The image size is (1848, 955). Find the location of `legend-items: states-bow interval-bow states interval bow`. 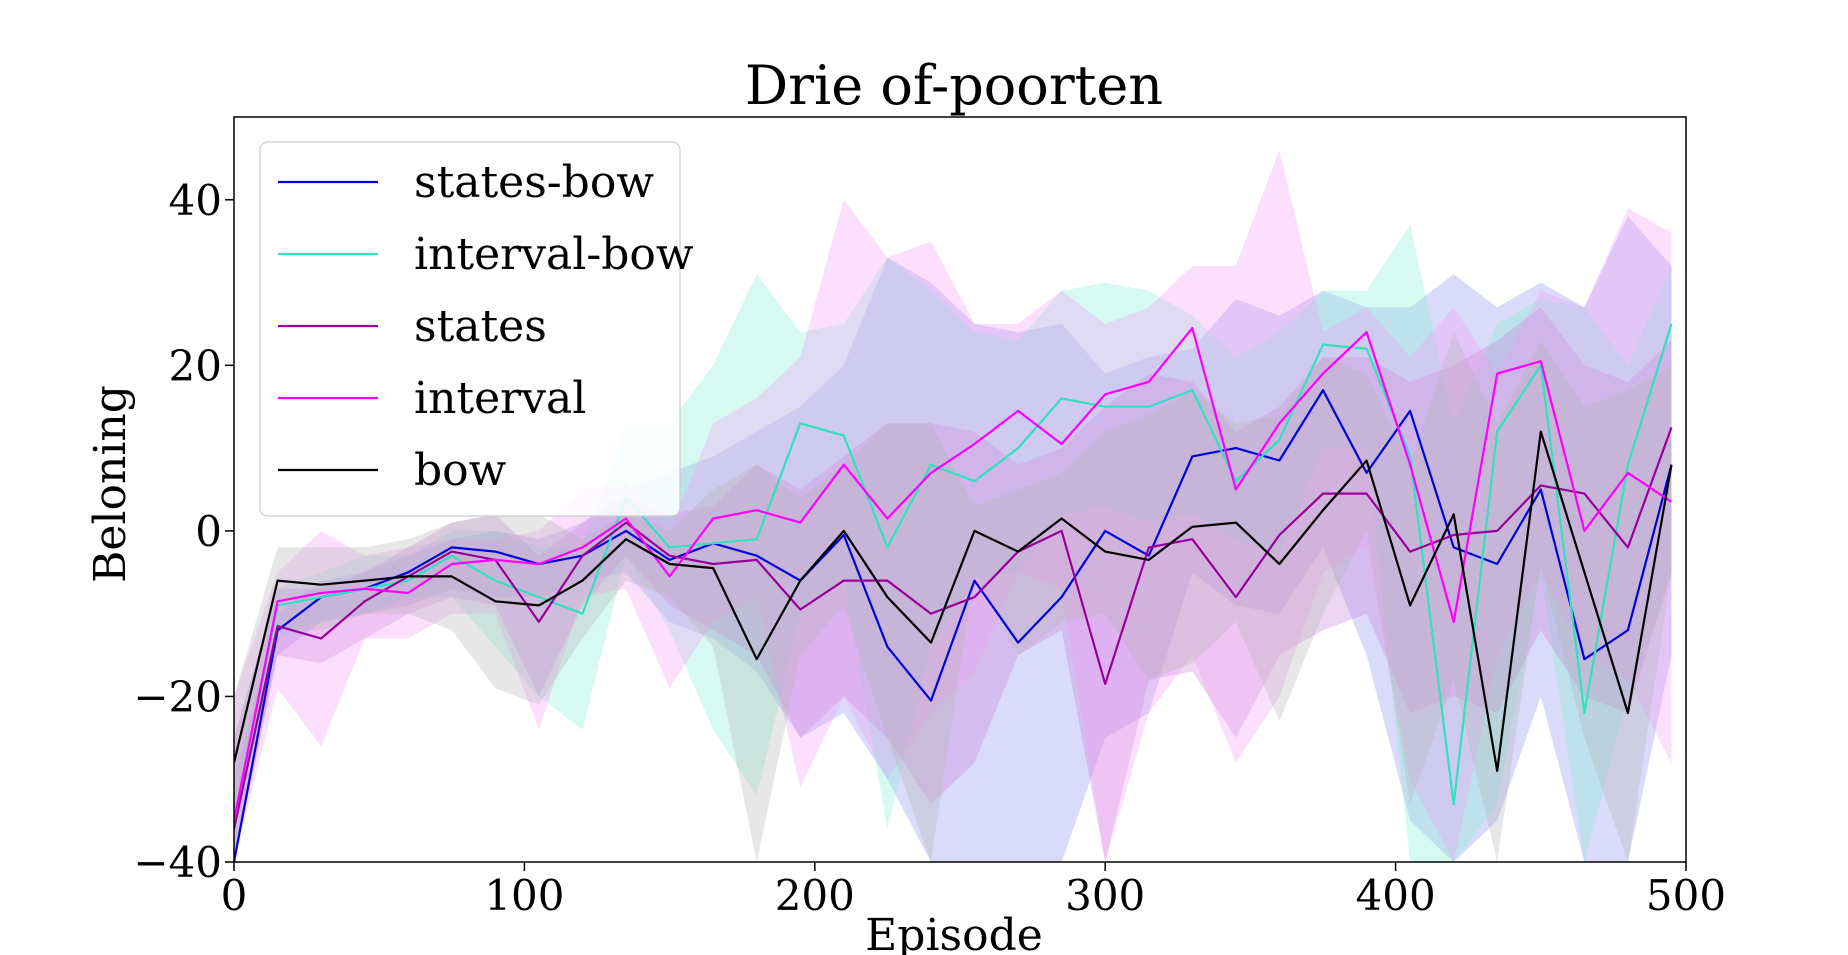

legend-items: states-bow interval-bow states interval bow is located at coordinates (486, 326).